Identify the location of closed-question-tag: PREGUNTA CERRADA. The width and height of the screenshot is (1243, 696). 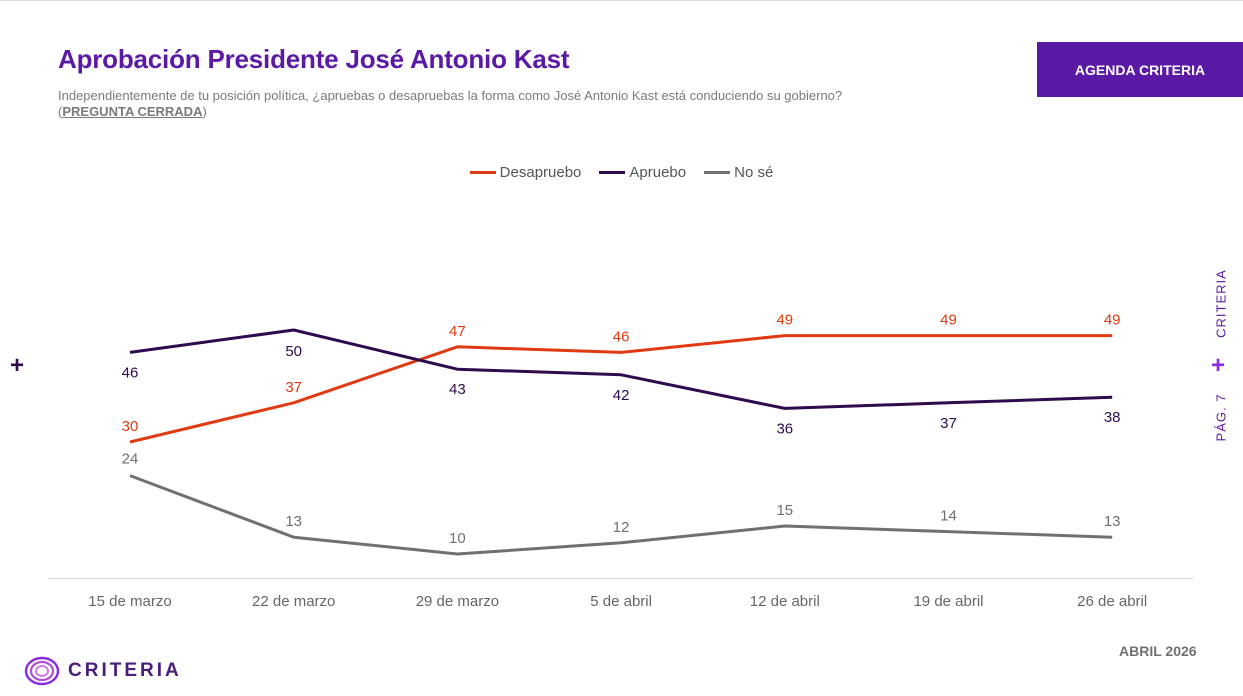
(132, 111).